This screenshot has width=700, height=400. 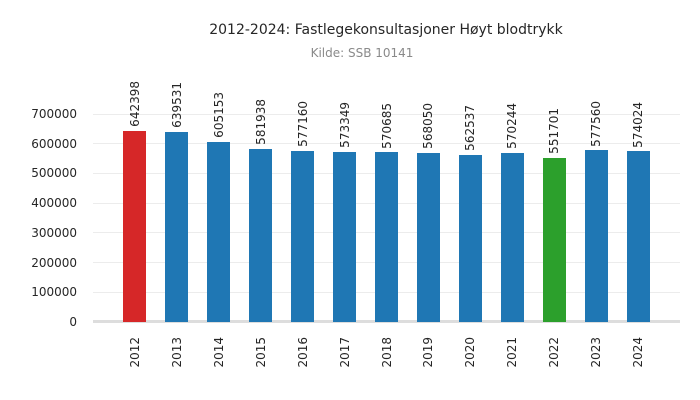 What do you see at coordinates (428, 352) in the screenshot?
I see `x-tick-label: 2019` at bounding box center [428, 352].